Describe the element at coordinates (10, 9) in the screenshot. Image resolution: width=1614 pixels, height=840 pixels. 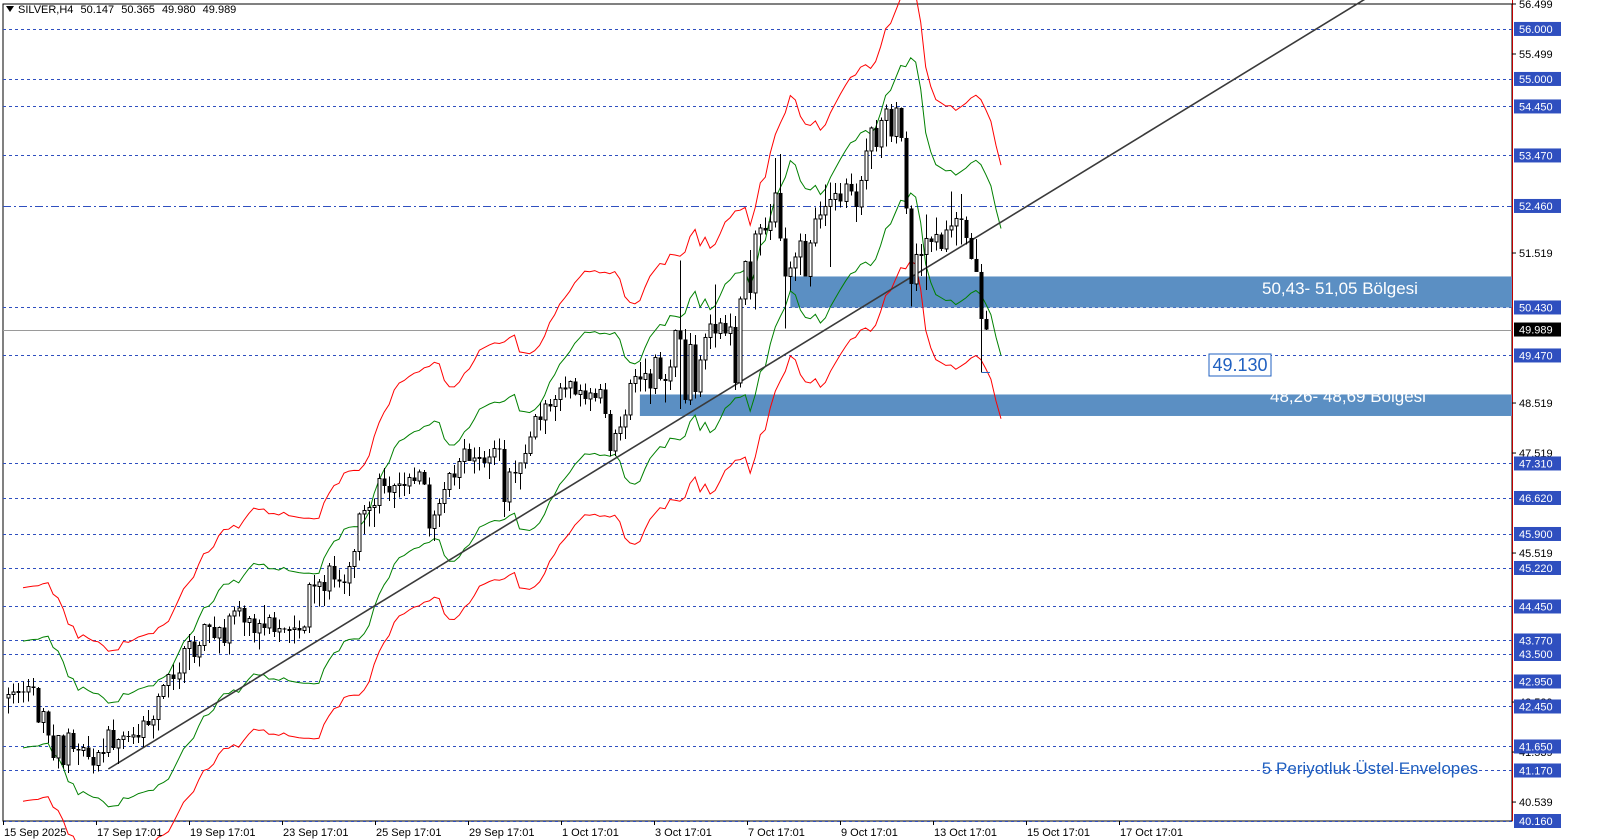
I see `chevron-down-icon` at that location.